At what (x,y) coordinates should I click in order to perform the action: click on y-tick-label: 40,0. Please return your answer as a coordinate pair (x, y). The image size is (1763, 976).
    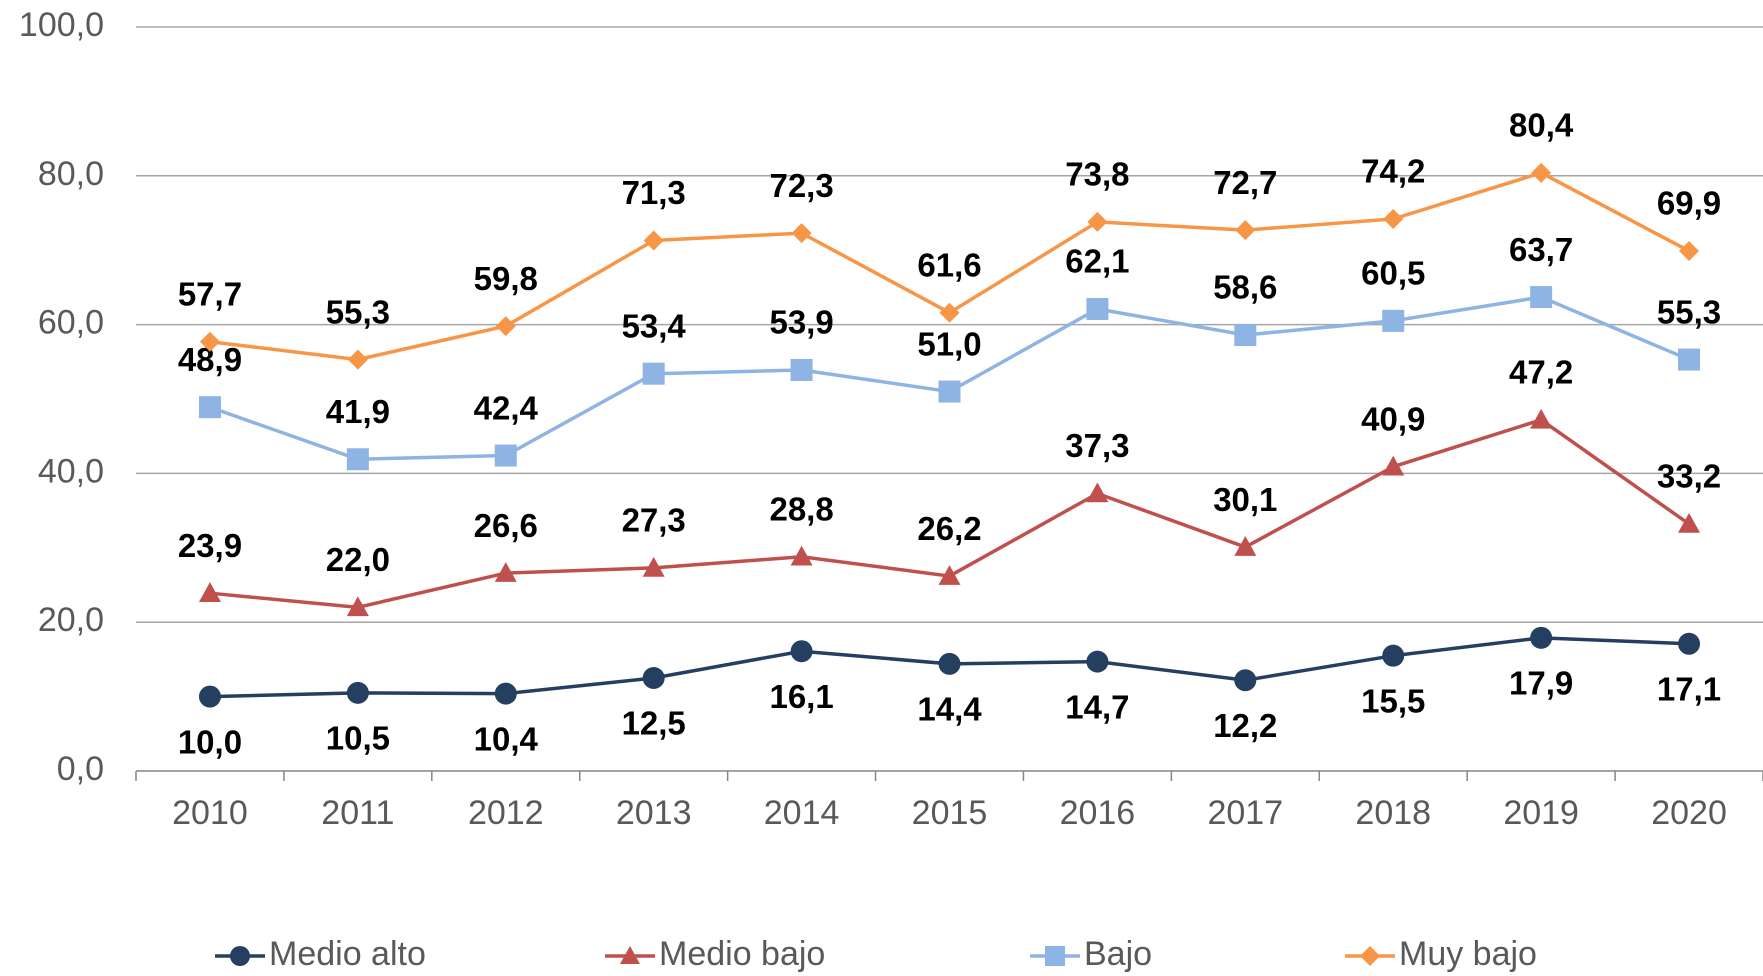
    Looking at the image, I should click on (71, 471).